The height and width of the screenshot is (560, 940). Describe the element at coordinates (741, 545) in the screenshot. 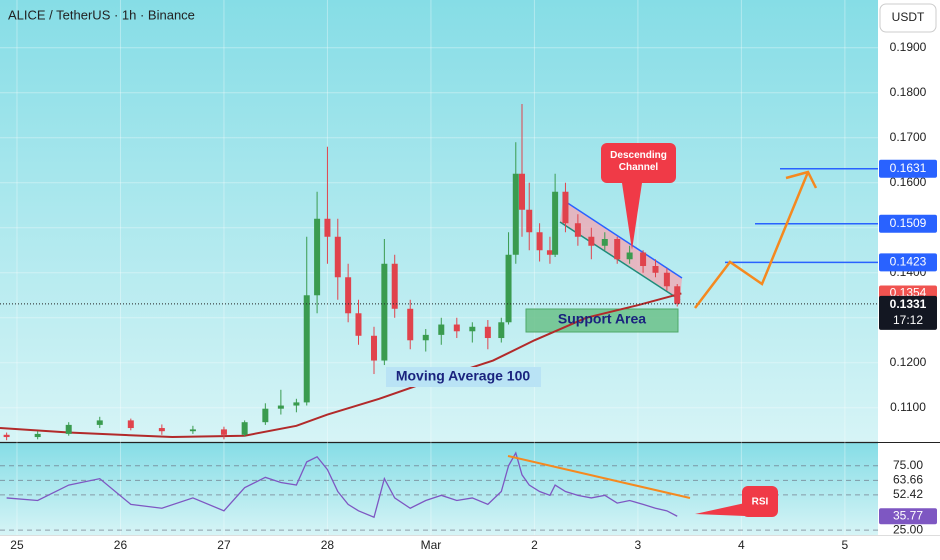

I see `x-tick-label: 4` at that location.